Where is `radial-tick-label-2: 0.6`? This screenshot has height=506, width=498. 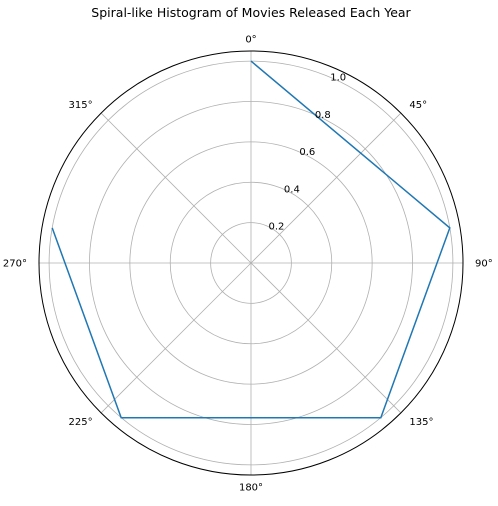
radial-tick-label-2: 0.6 is located at coordinates (307, 152).